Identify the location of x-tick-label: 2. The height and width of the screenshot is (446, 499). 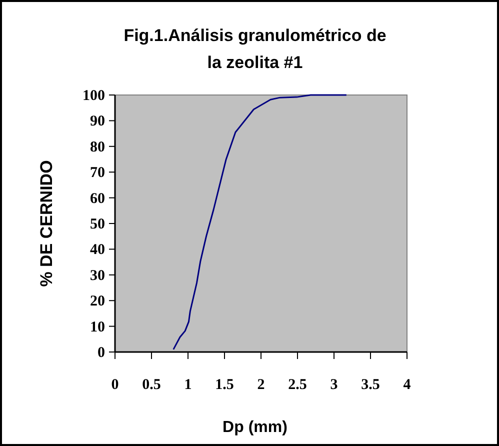
(261, 385).